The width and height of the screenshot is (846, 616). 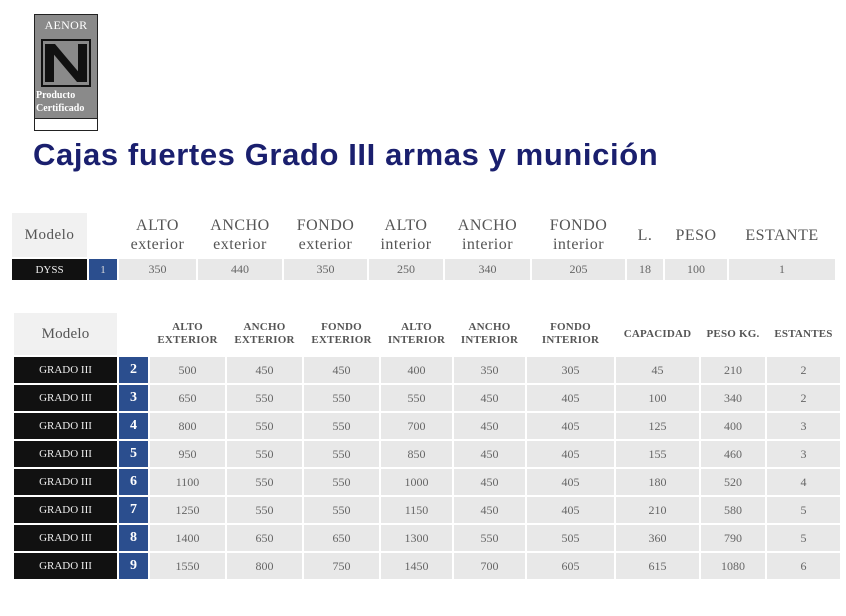 What do you see at coordinates (803, 426) in the screenshot?
I see `table-cell: 3` at bounding box center [803, 426].